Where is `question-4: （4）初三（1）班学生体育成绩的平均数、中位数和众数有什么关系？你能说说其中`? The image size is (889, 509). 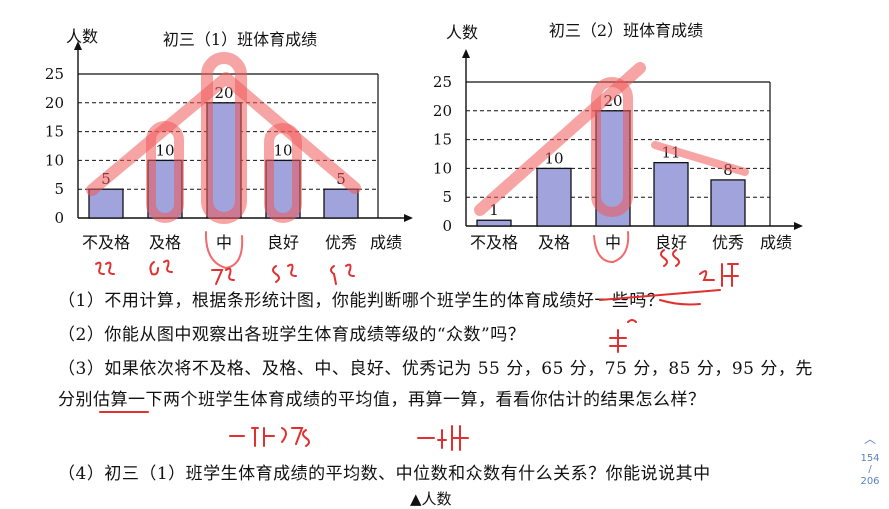 question-4: （4）初三（1）班学生体育成绩的平均数、中位数和众数有什么关系？你能说说其中 is located at coordinates (384, 474).